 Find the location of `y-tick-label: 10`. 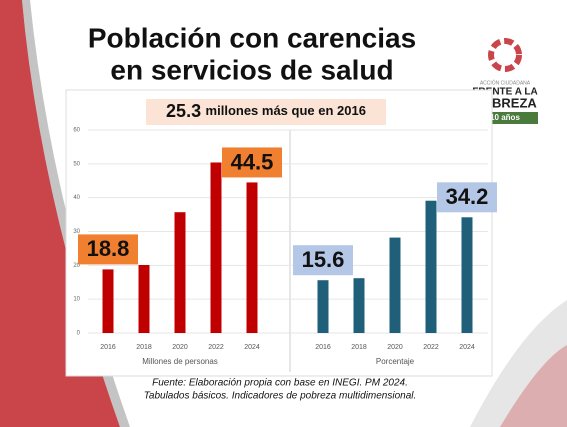

y-tick-label: 10 is located at coordinates (76, 300).